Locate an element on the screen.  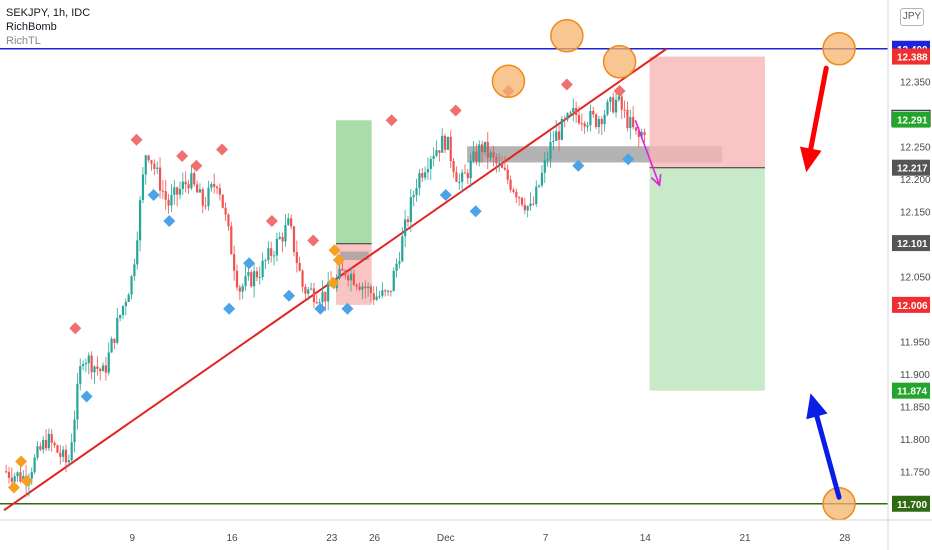
x-tick-label: 14 is located at coordinates (646, 538).